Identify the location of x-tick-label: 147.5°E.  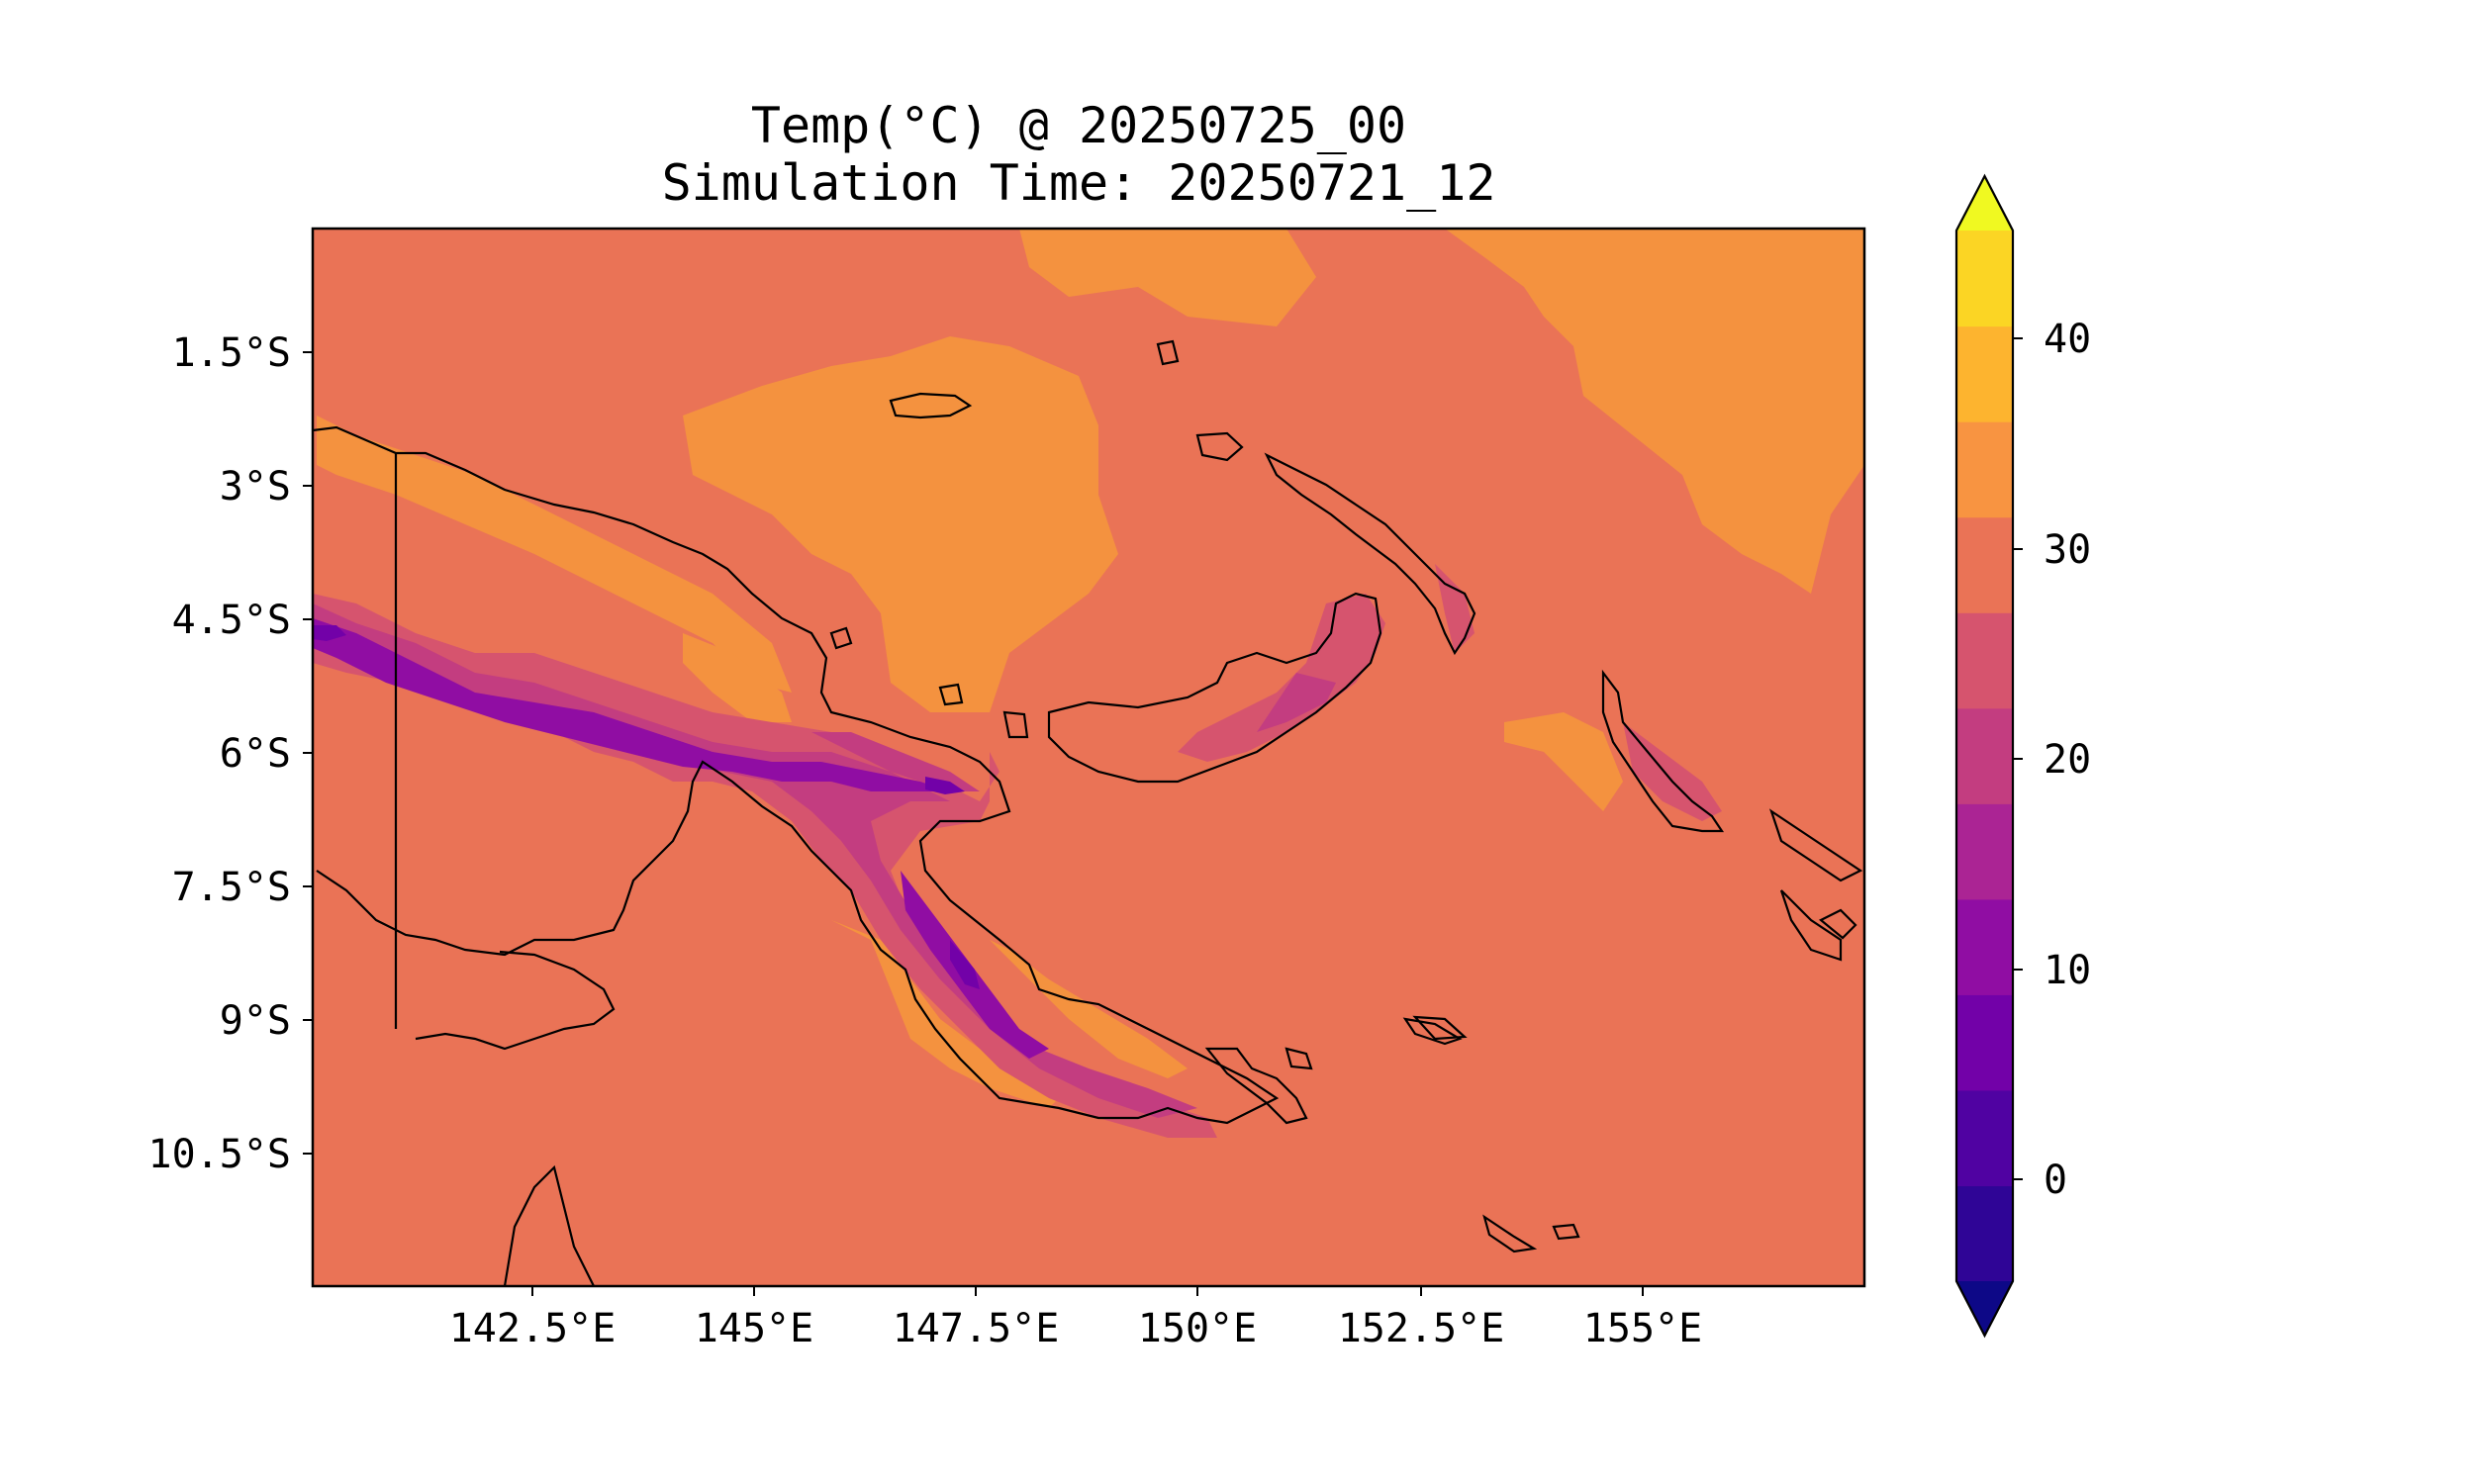
(977, 1328).